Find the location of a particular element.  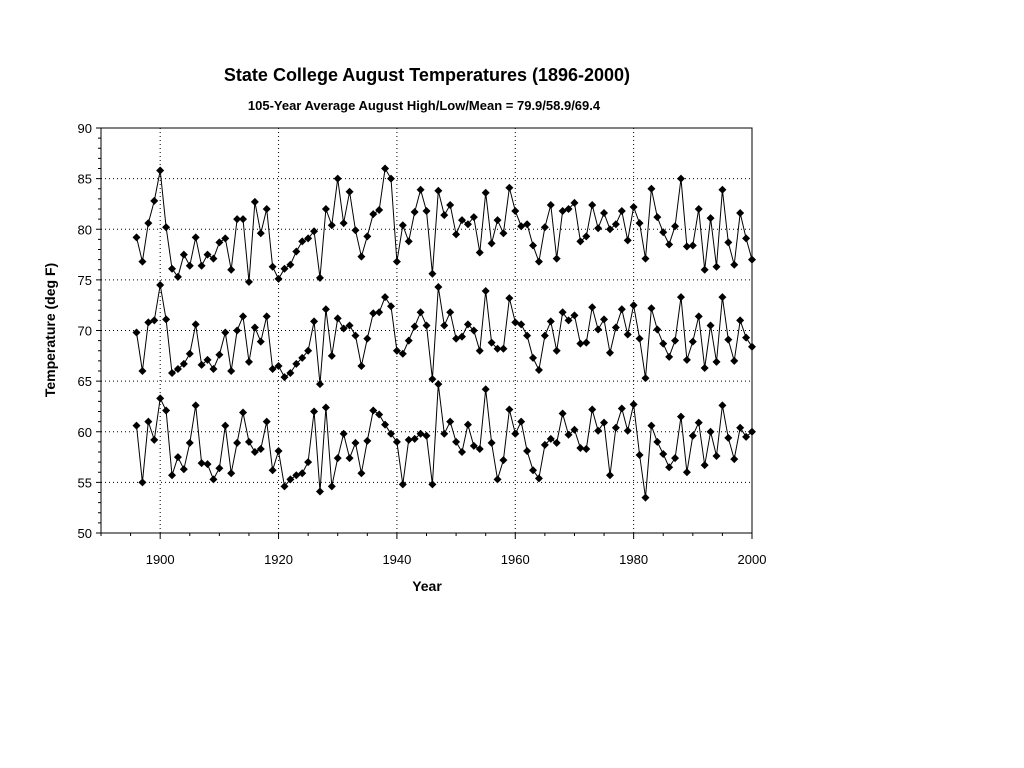

series-line is located at coordinates (444, 334).